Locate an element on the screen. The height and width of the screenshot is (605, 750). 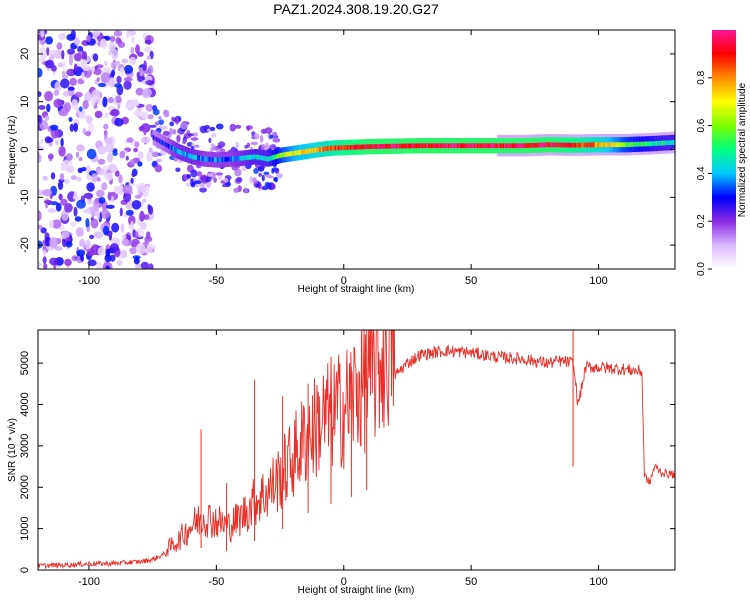
y-tick-label: -20 is located at coordinates (25, 245).